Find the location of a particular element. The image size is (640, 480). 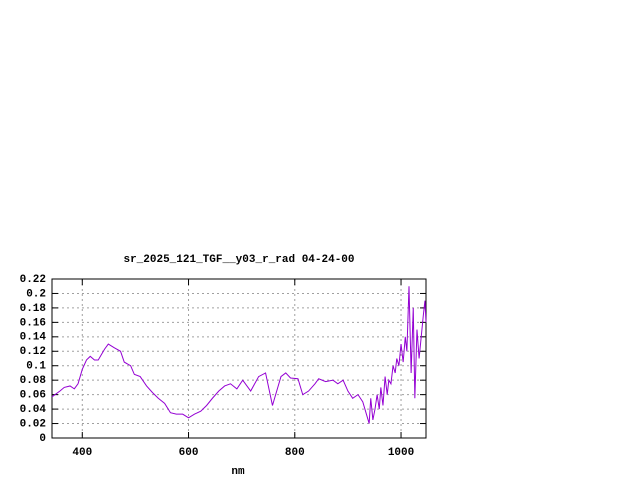

x-tick-label: 1000 is located at coordinates (401, 453).